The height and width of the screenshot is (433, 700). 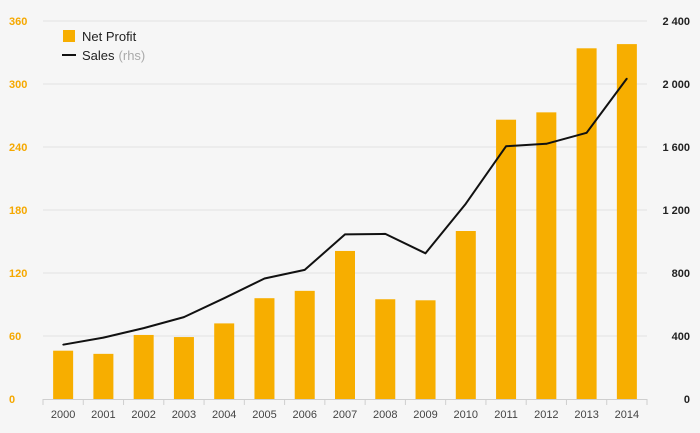 What do you see at coordinates (18, 211) in the screenshot?
I see `left-axis-tick-label: 180` at bounding box center [18, 211].